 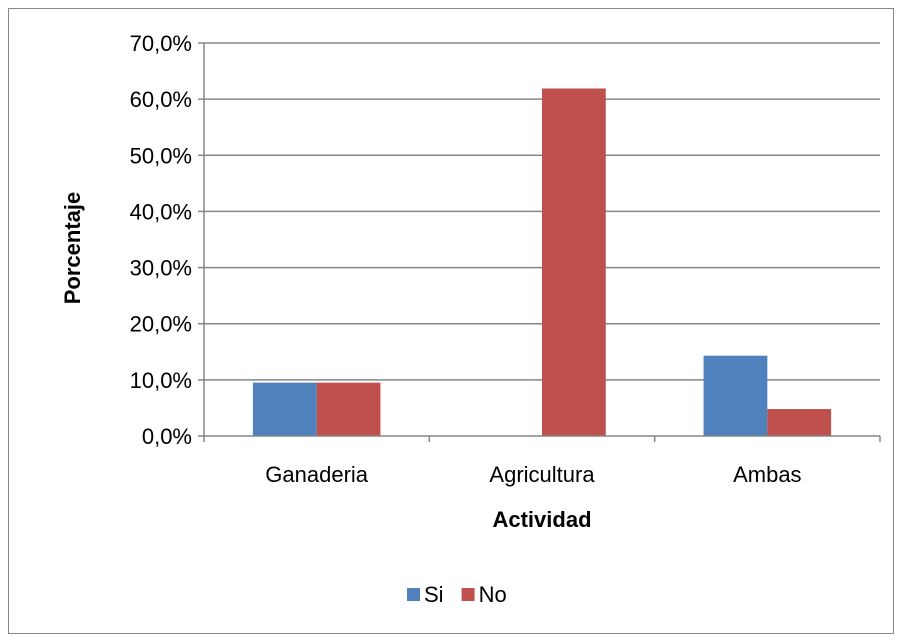 What do you see at coordinates (317, 474) in the screenshot?
I see `x-tick-label: Ganaderia` at bounding box center [317, 474].